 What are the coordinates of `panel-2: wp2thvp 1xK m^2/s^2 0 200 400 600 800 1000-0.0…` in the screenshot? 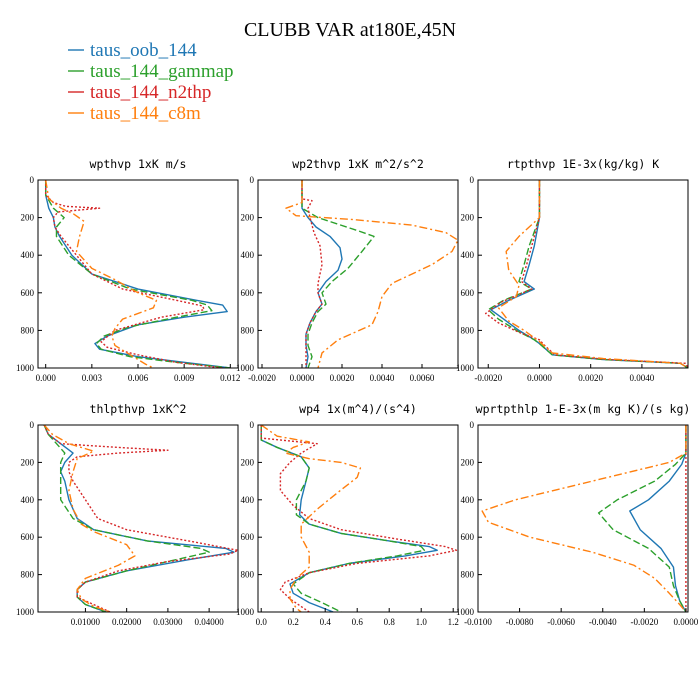 It's located at (347, 270).